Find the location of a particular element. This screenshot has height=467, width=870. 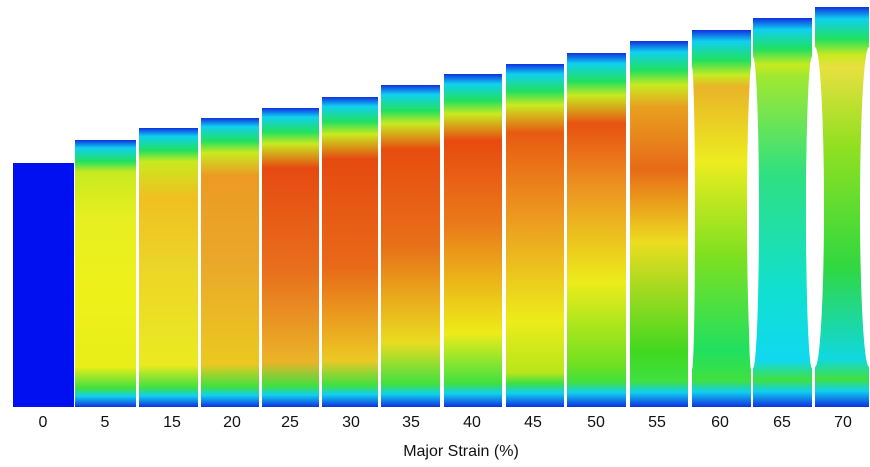

strain-label: 25 is located at coordinates (290, 422).